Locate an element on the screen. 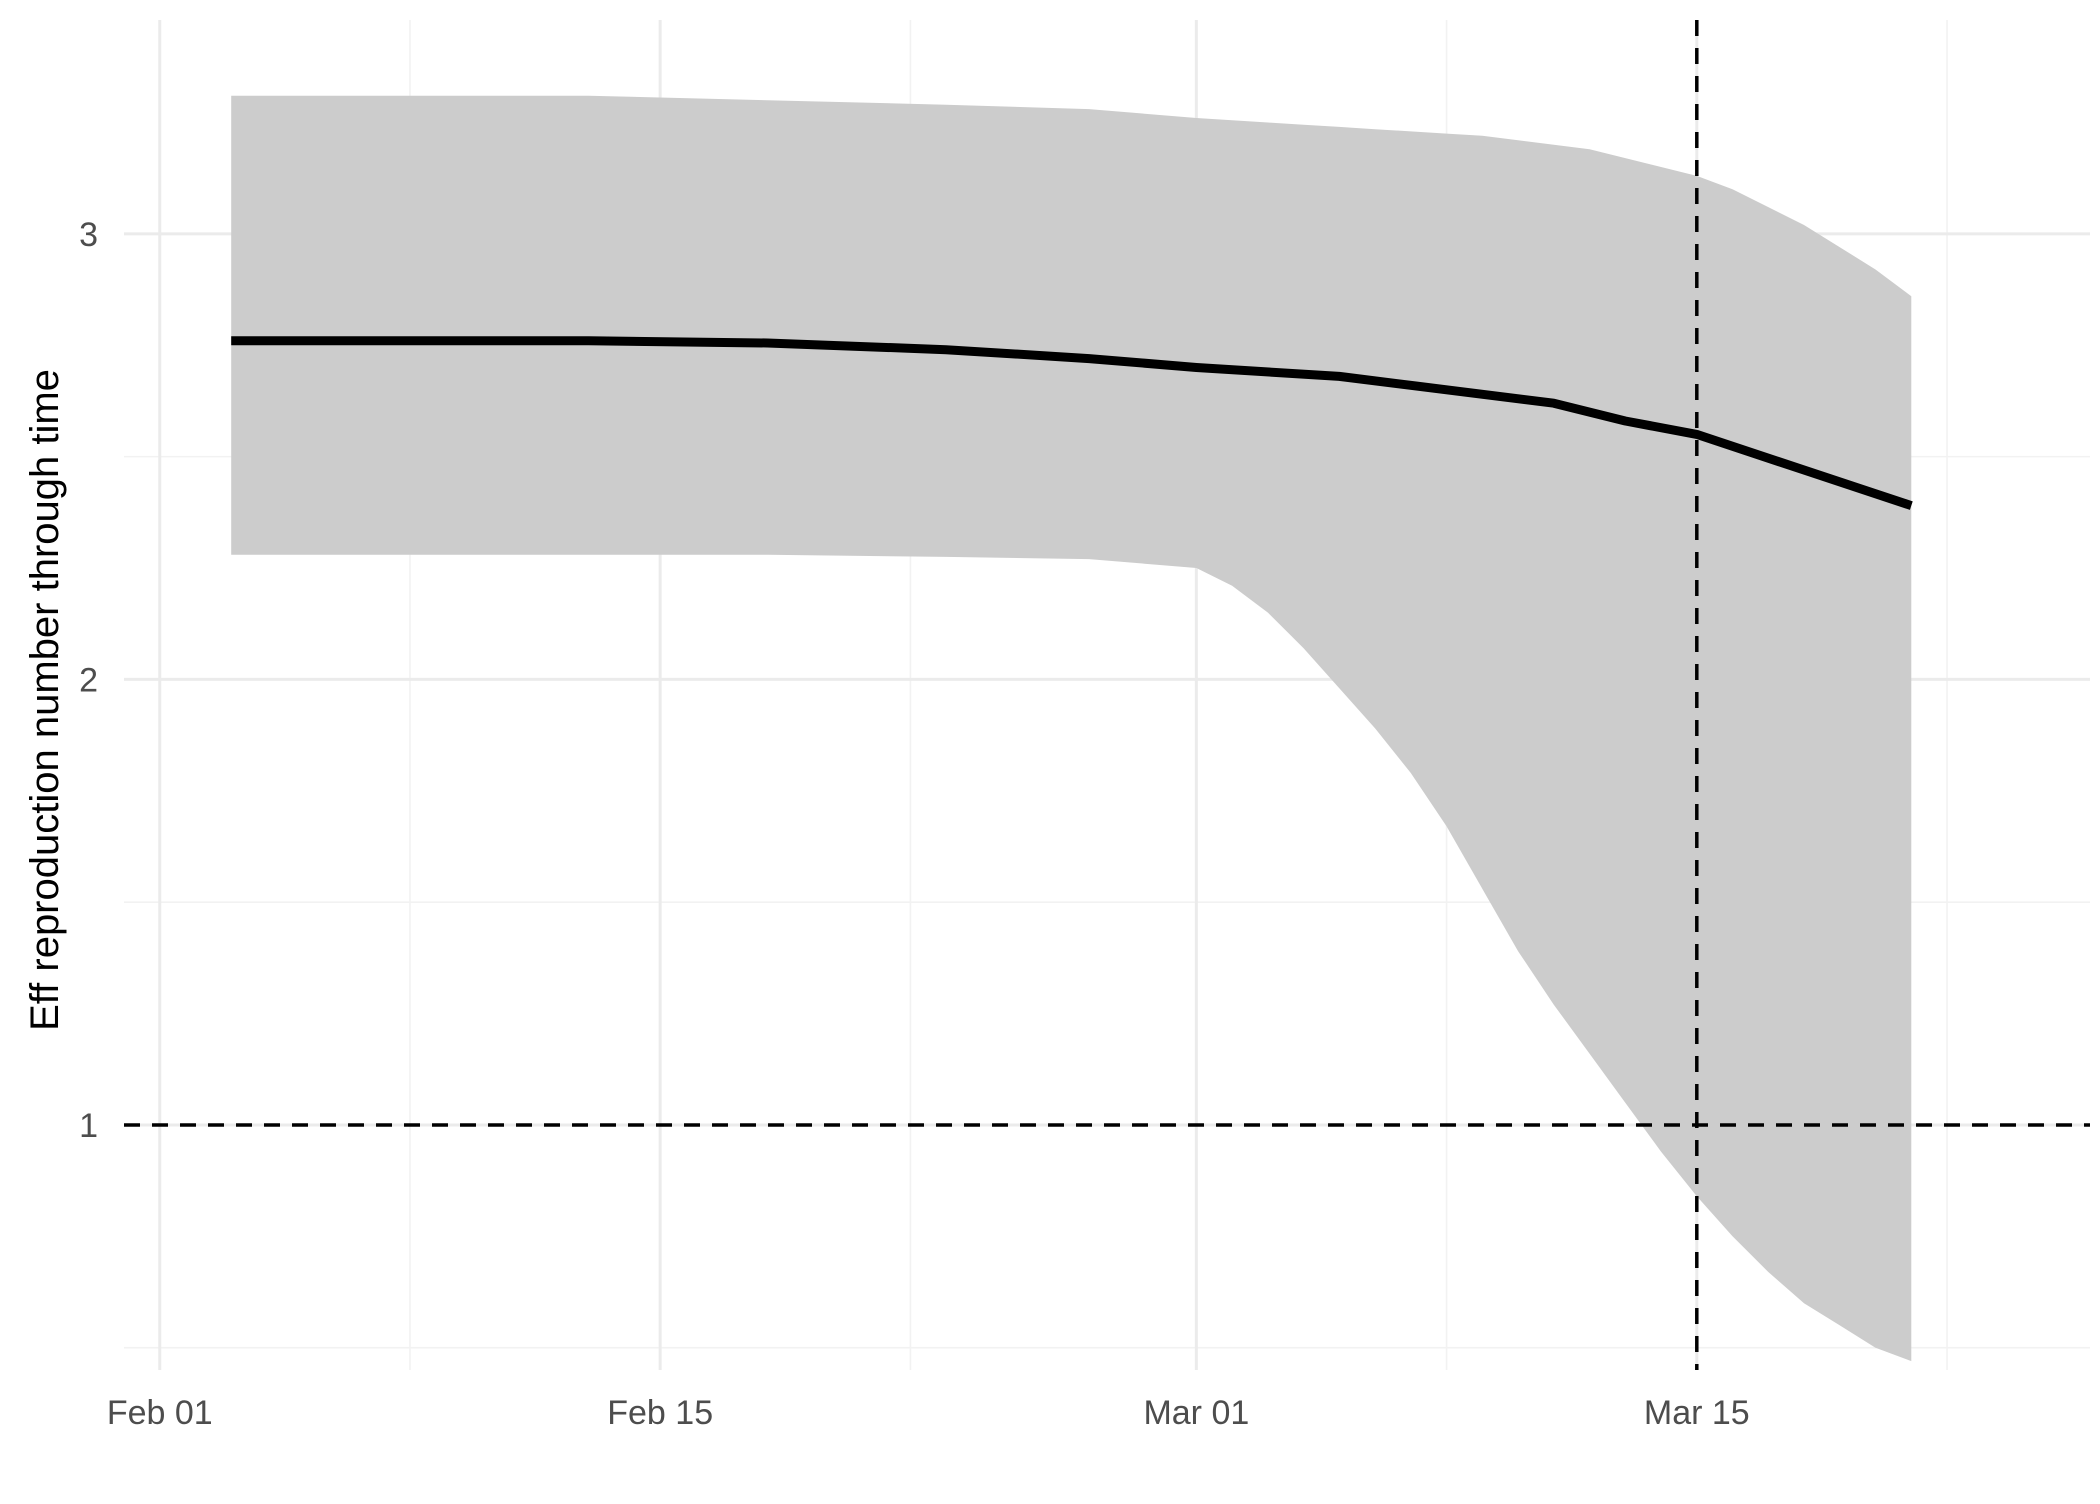 The width and height of the screenshot is (2100, 1504). x-tick-label: Feb 15 is located at coordinates (660, 1413).